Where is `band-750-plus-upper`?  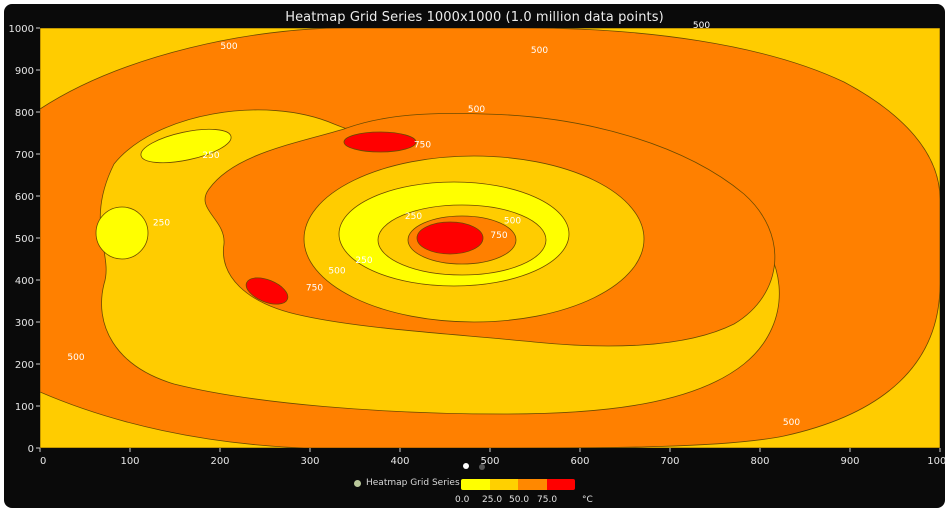
band-750-plus-upper is located at coordinates (380, 142).